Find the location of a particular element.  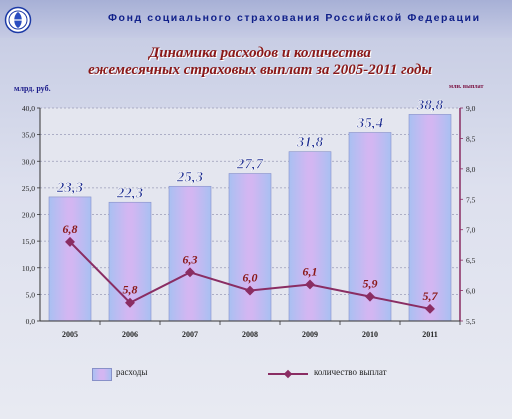

line-value-label: 6,1 is located at coordinates (310, 271).